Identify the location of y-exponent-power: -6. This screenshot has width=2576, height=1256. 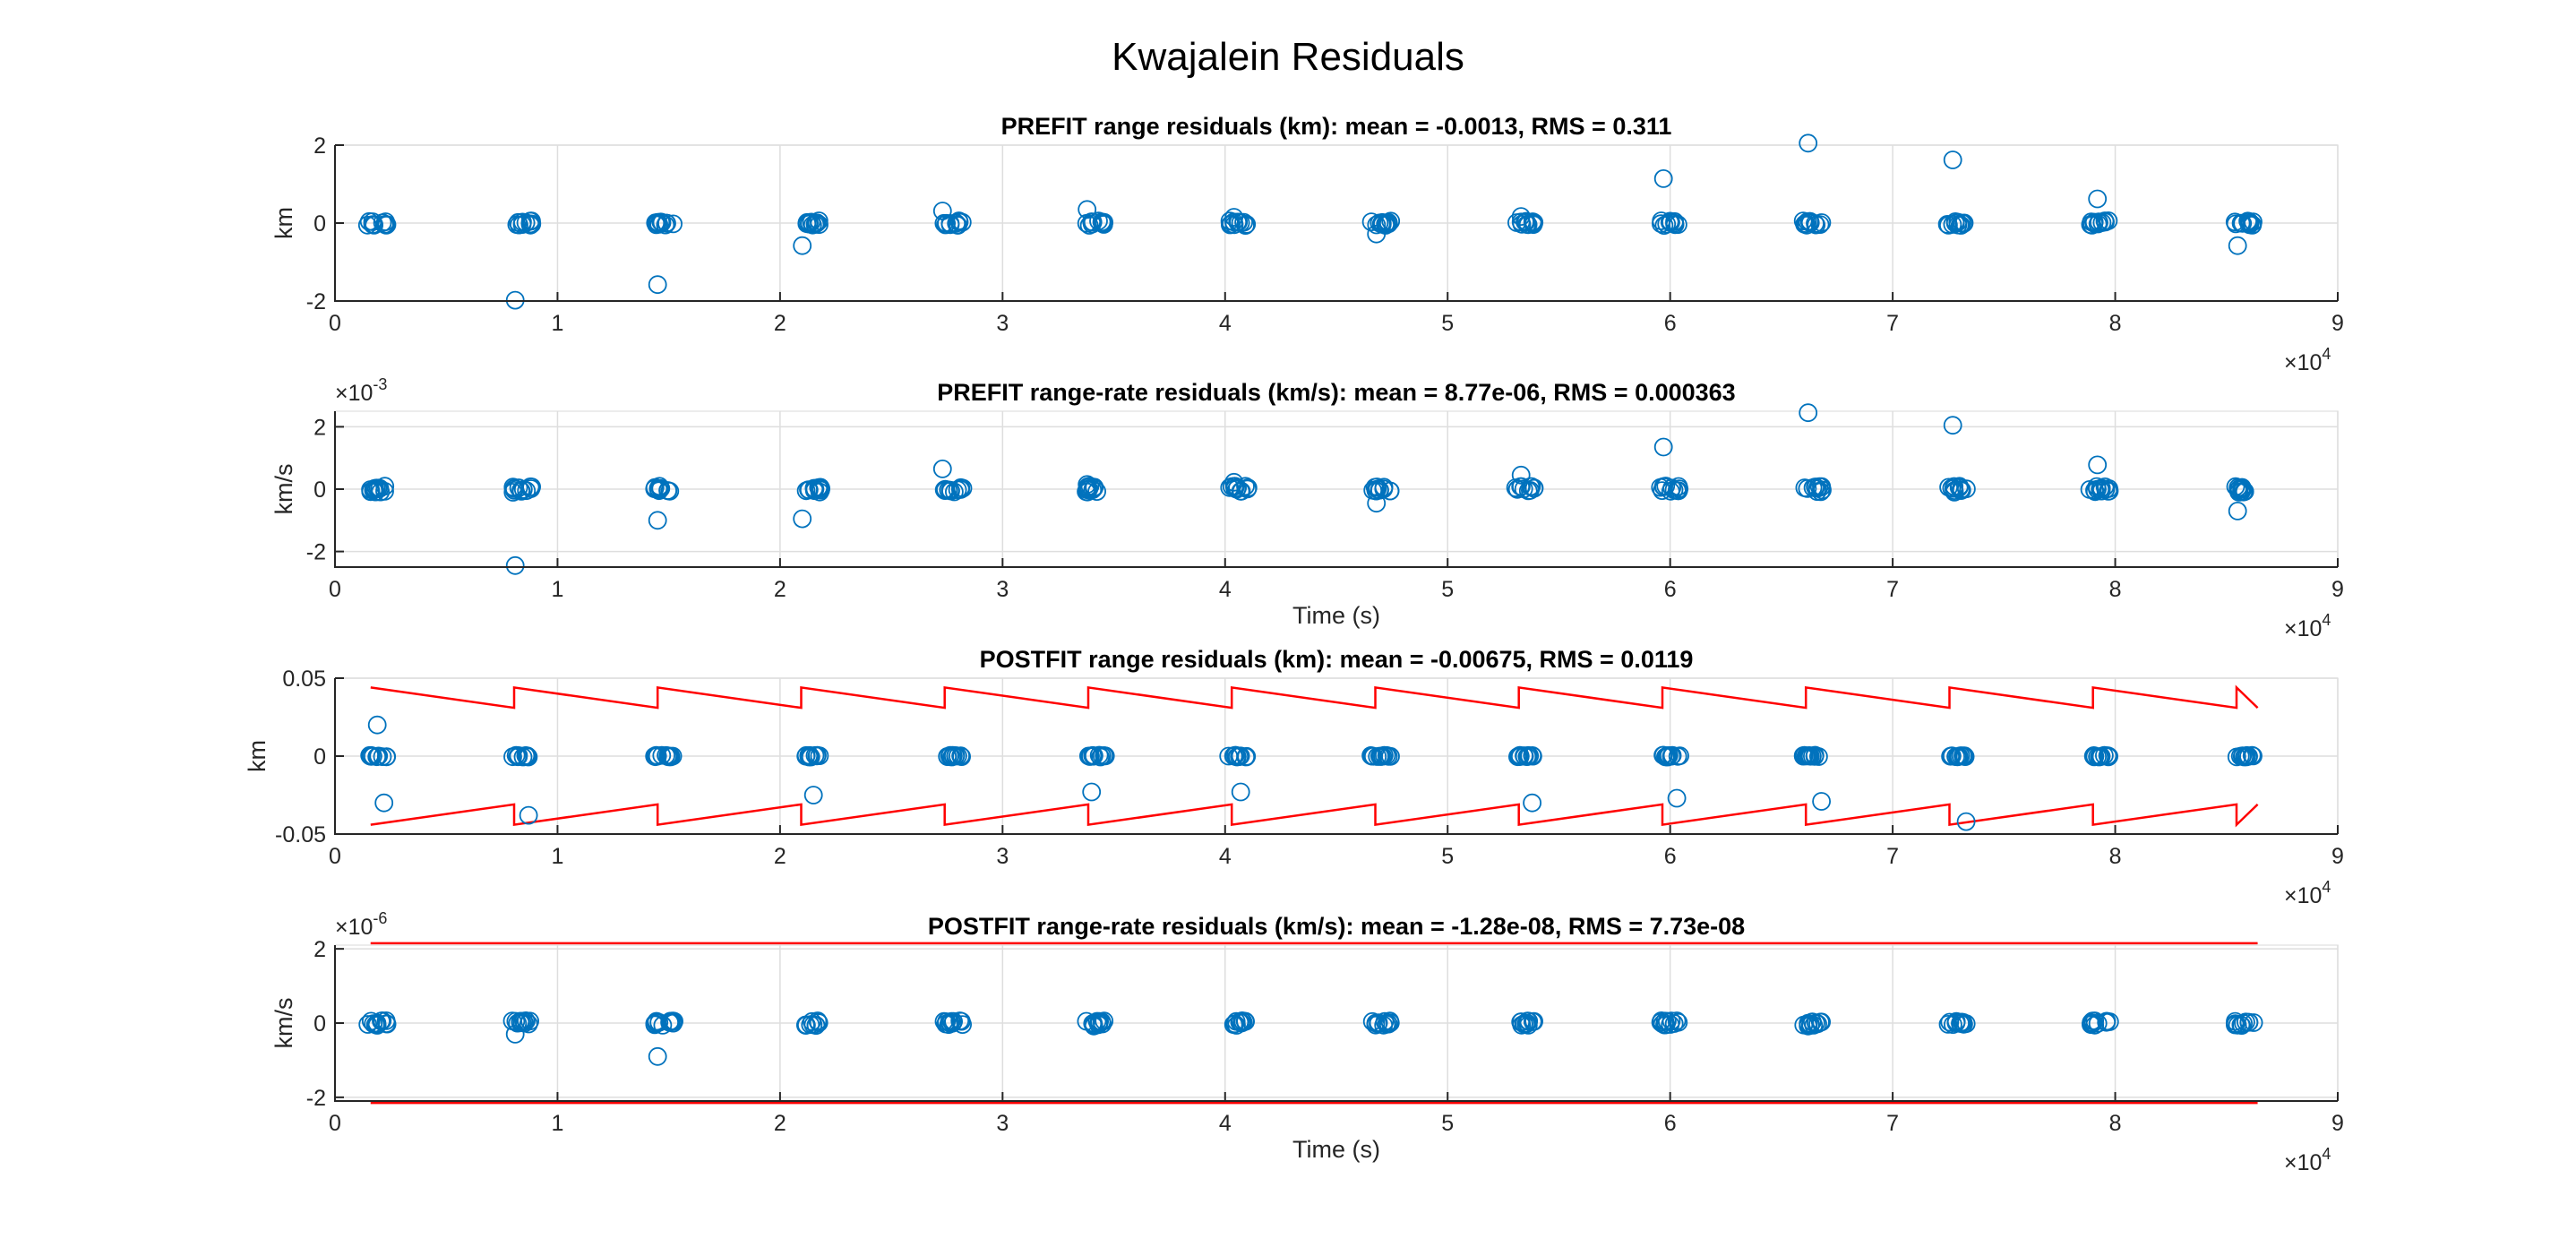
(380, 918).